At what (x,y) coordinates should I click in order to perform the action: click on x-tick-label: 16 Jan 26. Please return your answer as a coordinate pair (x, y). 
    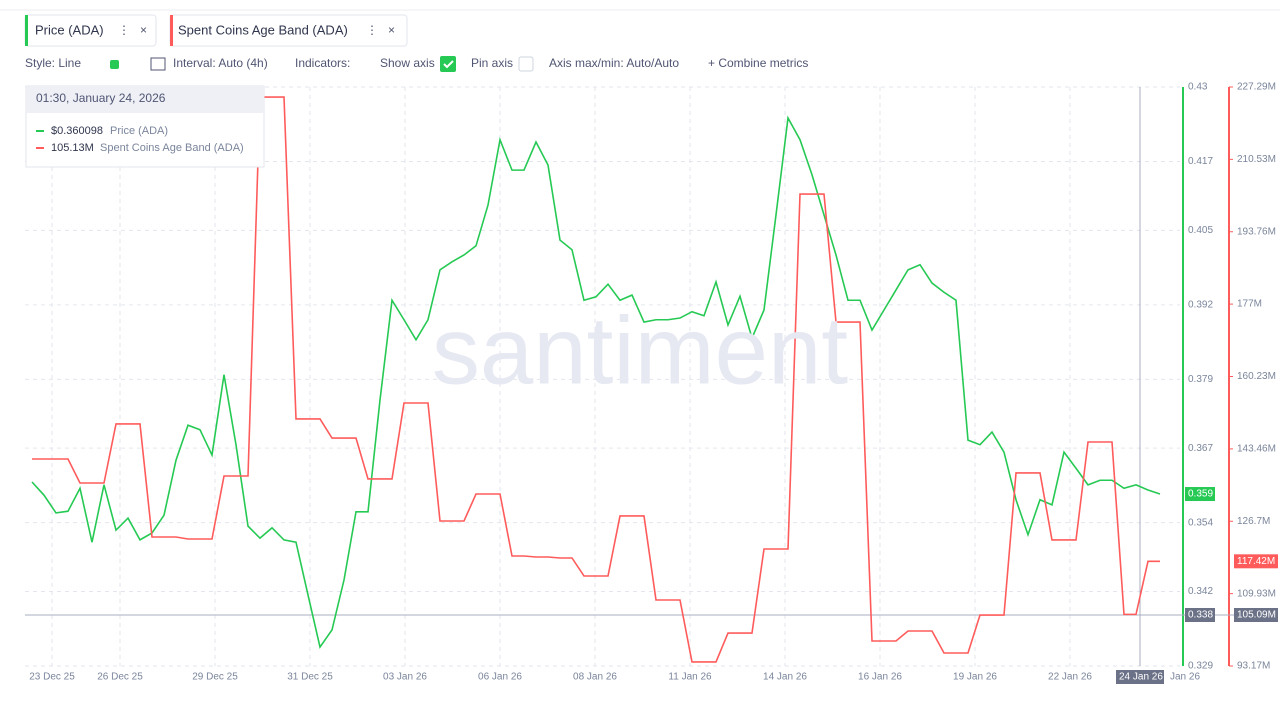
    Looking at the image, I should click on (880, 677).